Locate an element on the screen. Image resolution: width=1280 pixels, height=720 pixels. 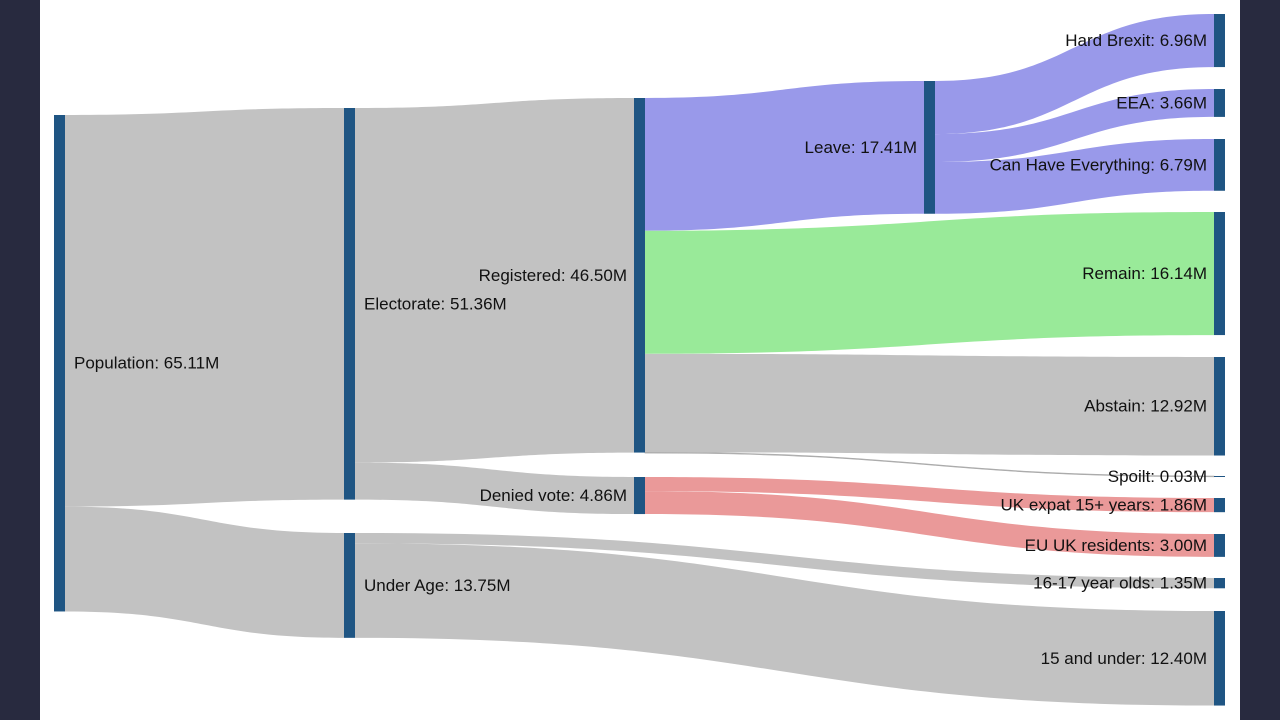
node-can_have_everything is located at coordinates (1219, 165).